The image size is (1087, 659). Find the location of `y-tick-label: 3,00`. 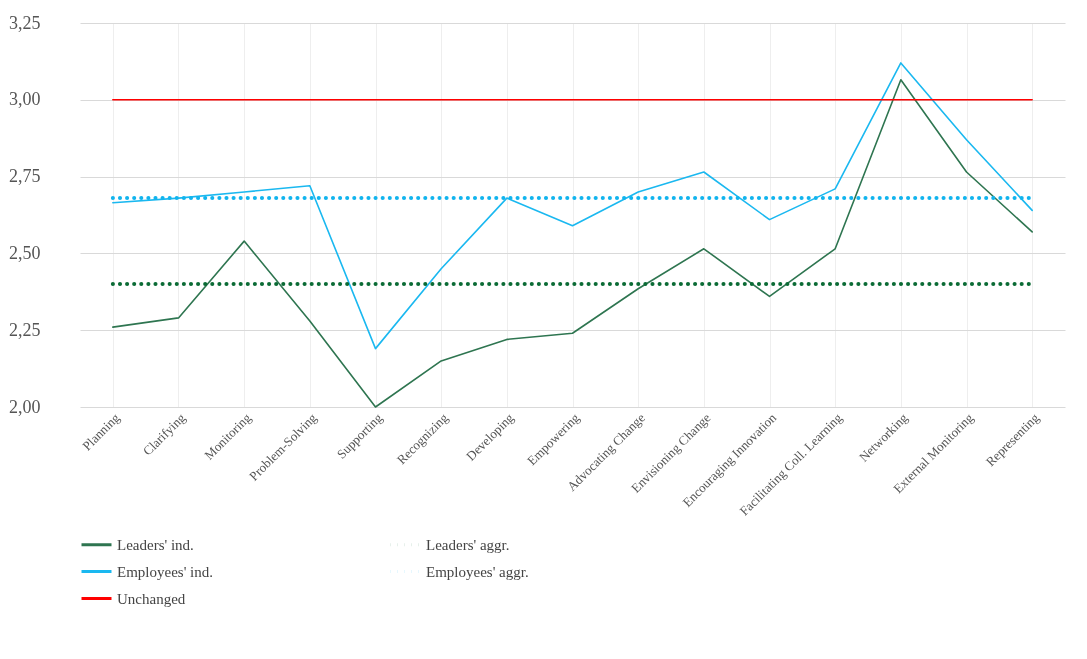

y-tick-label: 3,00 is located at coordinates (25, 99).